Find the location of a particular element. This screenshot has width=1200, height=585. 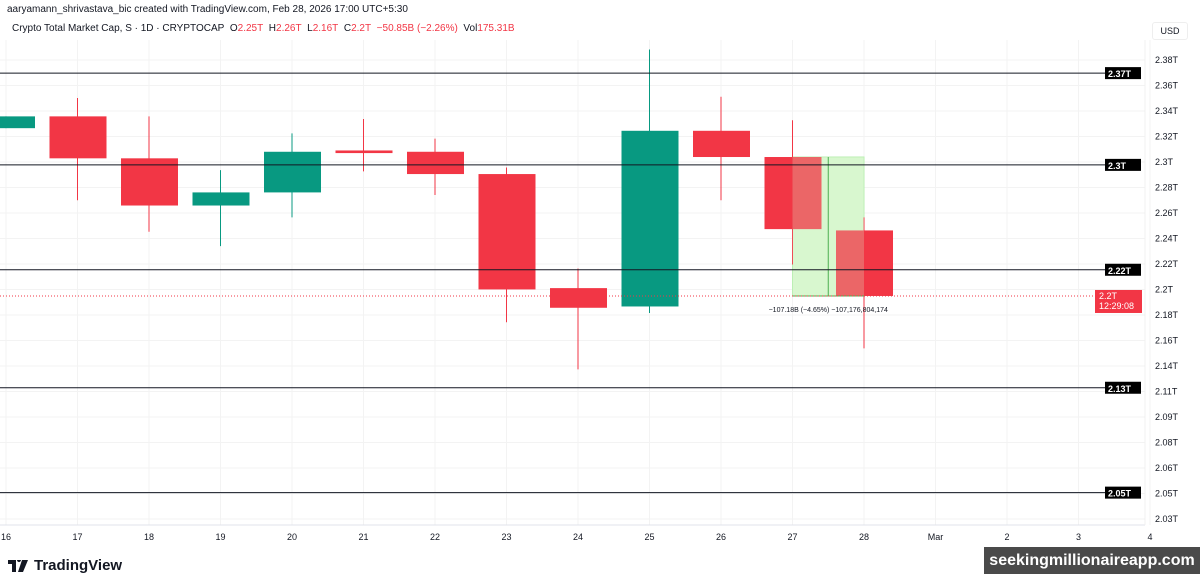

date-tick-label: 2 is located at coordinates (1006, 537).